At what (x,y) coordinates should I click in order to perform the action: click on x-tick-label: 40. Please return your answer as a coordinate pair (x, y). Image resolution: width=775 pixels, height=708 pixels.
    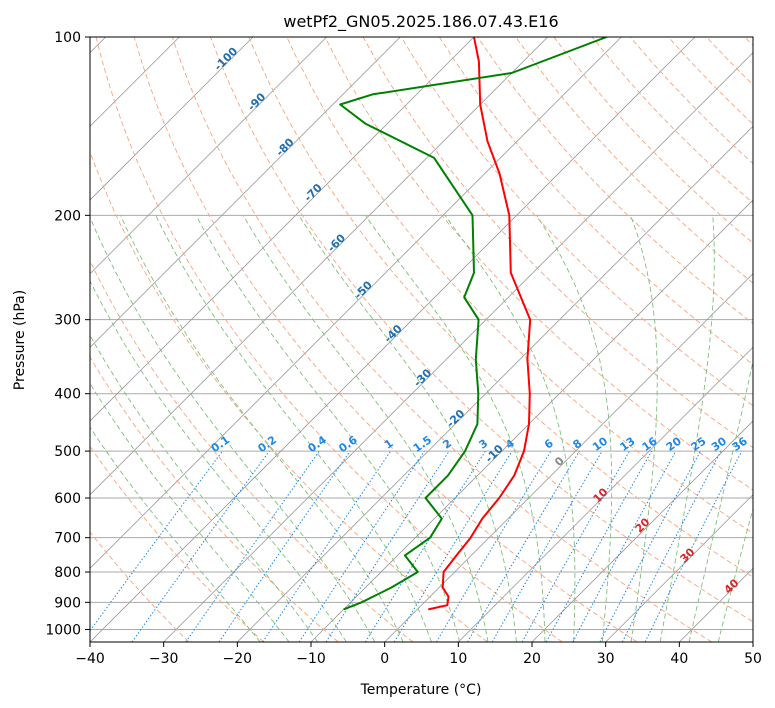
    Looking at the image, I should click on (679, 659).